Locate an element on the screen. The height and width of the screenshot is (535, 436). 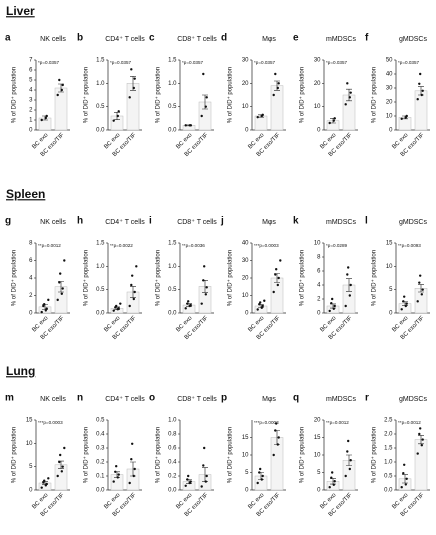
section-title: Liver is located at coordinates (20, 11).